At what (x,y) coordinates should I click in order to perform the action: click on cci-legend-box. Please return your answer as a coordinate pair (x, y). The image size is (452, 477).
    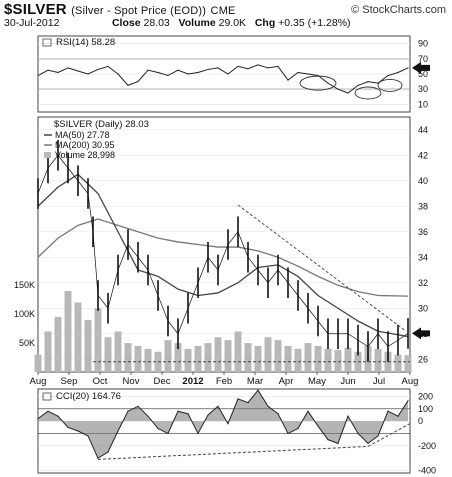
    Looking at the image, I should click on (47, 396).